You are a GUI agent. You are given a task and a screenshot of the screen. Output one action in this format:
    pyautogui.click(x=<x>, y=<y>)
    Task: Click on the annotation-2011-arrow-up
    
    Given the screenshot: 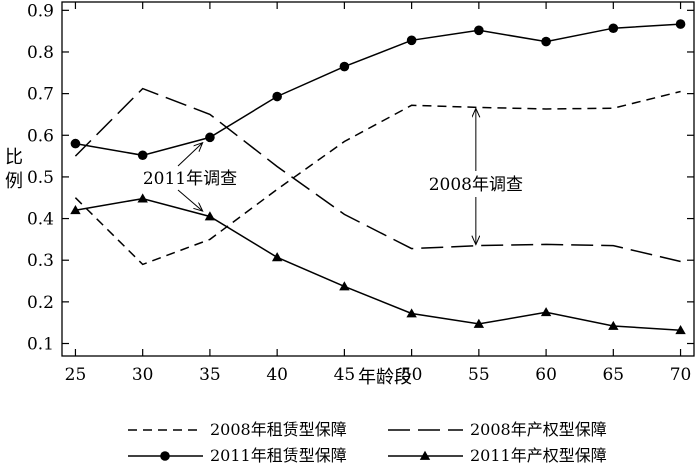 What is the action you would take?
    pyautogui.click(x=189, y=155)
    